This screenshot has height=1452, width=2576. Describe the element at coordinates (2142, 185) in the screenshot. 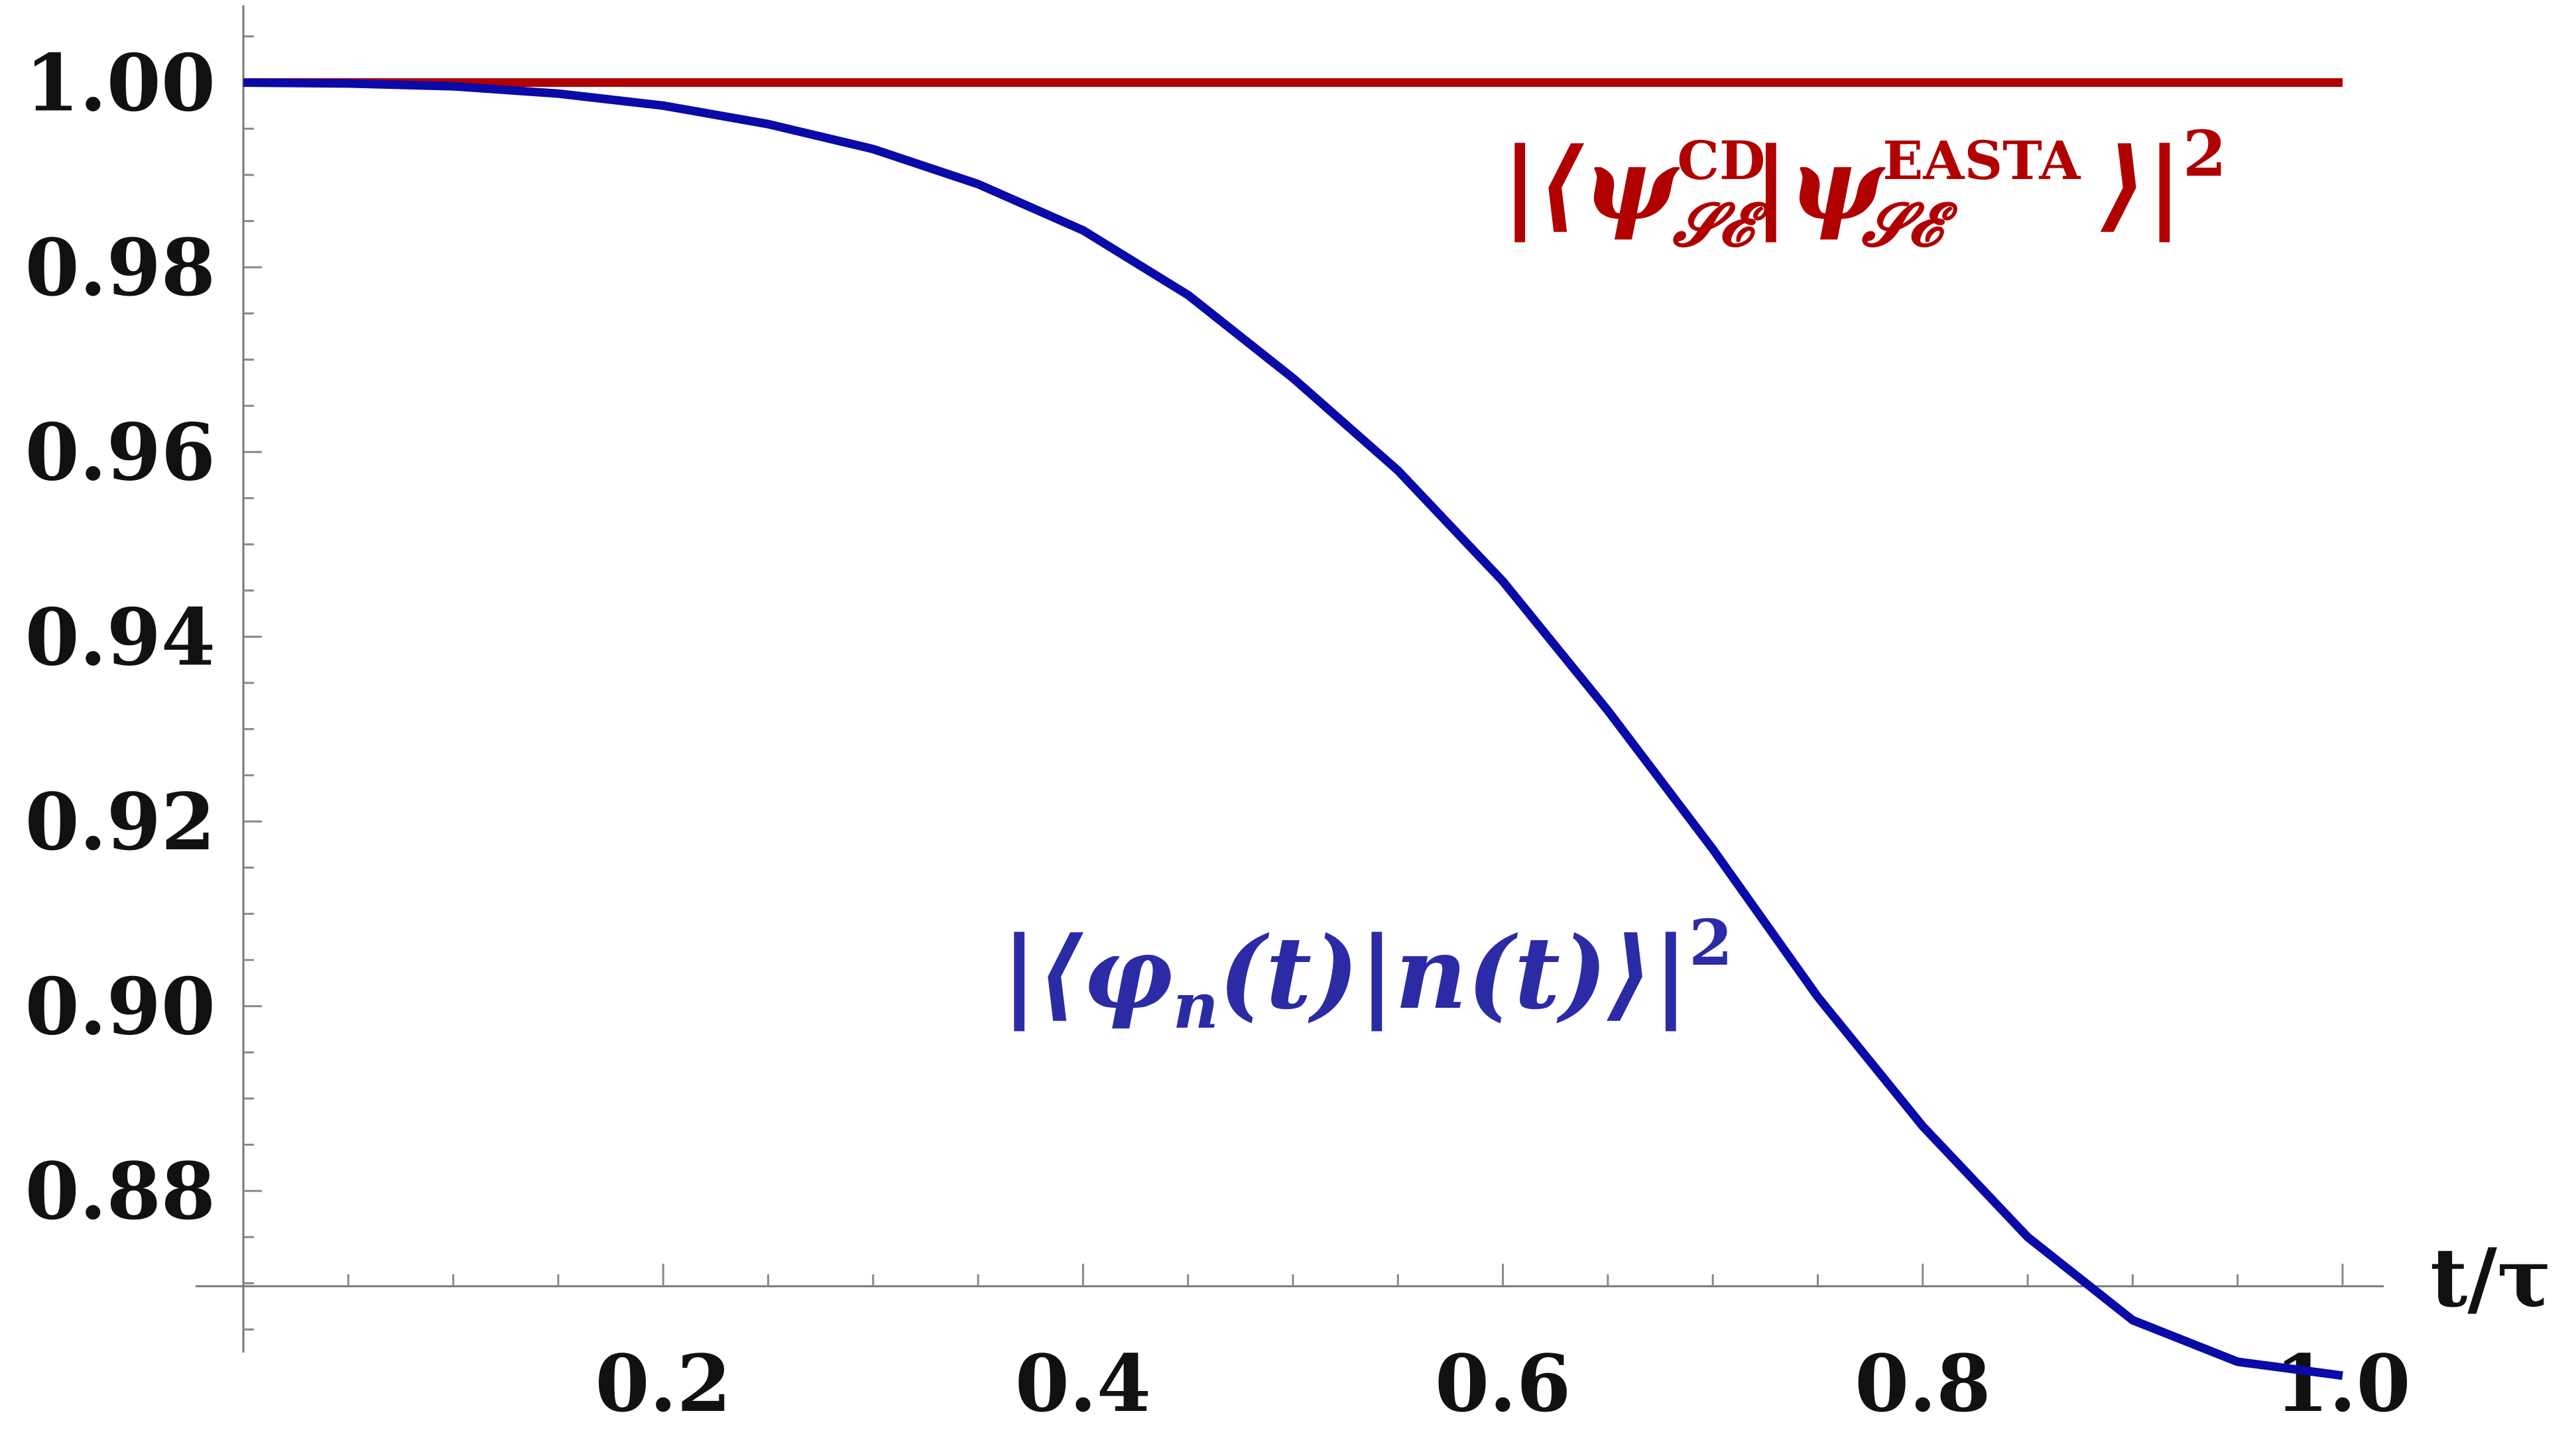

I see `red-anno-suffix: ⟩|` at that location.